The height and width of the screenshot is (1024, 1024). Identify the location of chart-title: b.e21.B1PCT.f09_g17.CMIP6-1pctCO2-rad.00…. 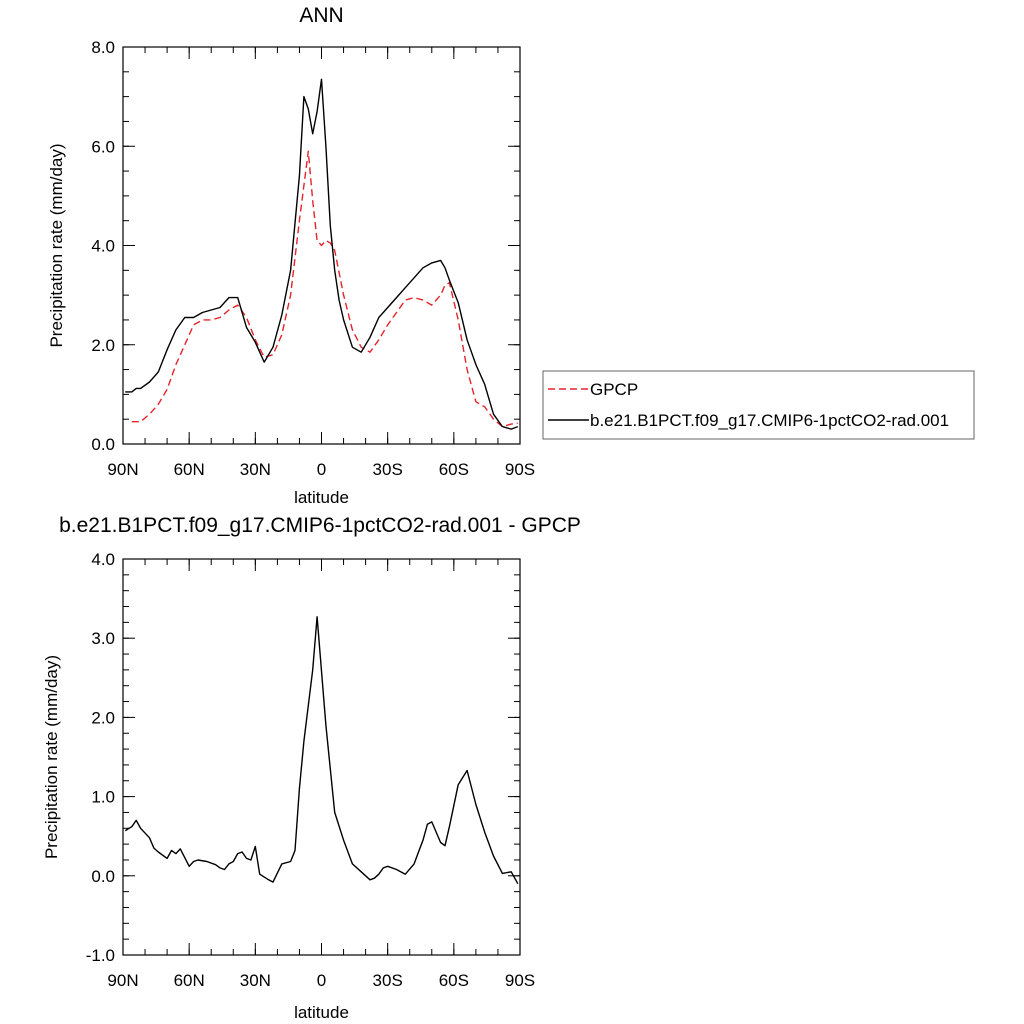
(320, 525).